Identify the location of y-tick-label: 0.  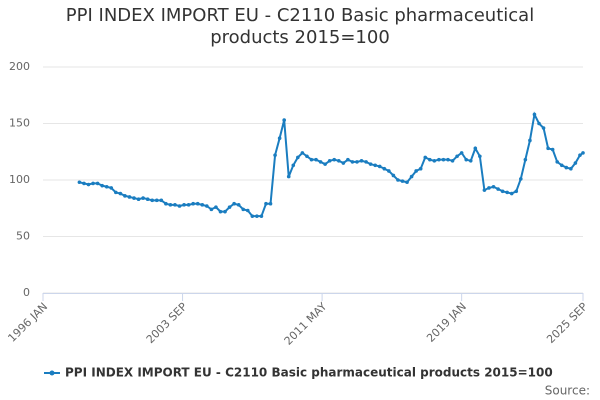
(26, 292).